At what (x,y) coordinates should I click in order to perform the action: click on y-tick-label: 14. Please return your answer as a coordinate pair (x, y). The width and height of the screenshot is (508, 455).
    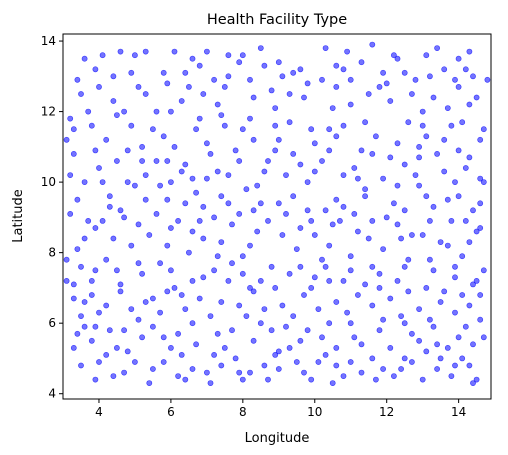
    Looking at the image, I should click on (48, 41).